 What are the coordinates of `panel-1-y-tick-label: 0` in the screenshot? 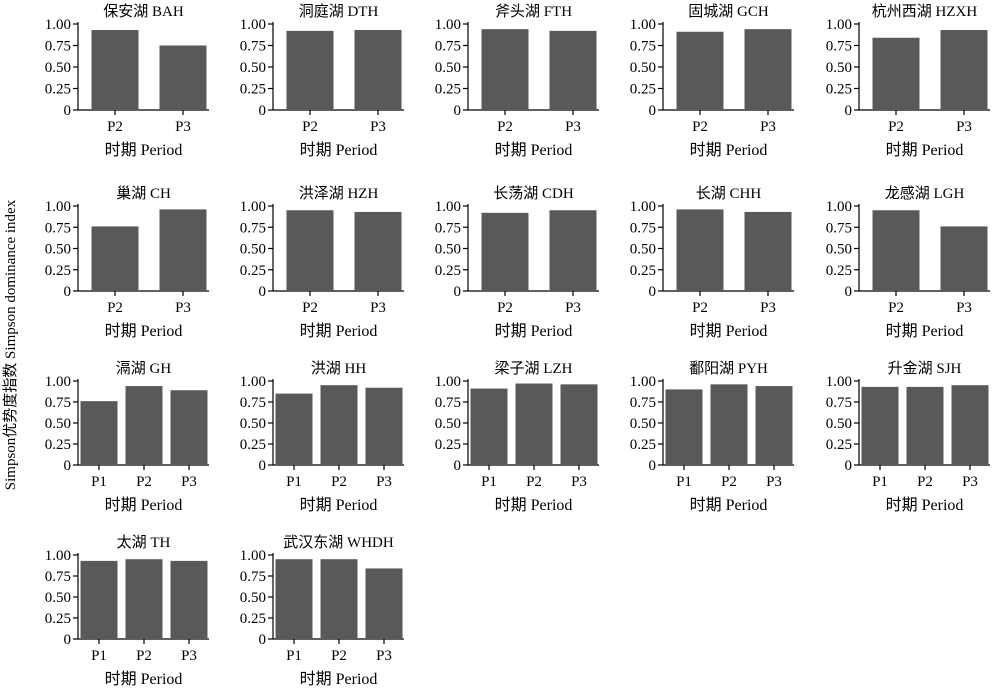 It's located at (263, 111).